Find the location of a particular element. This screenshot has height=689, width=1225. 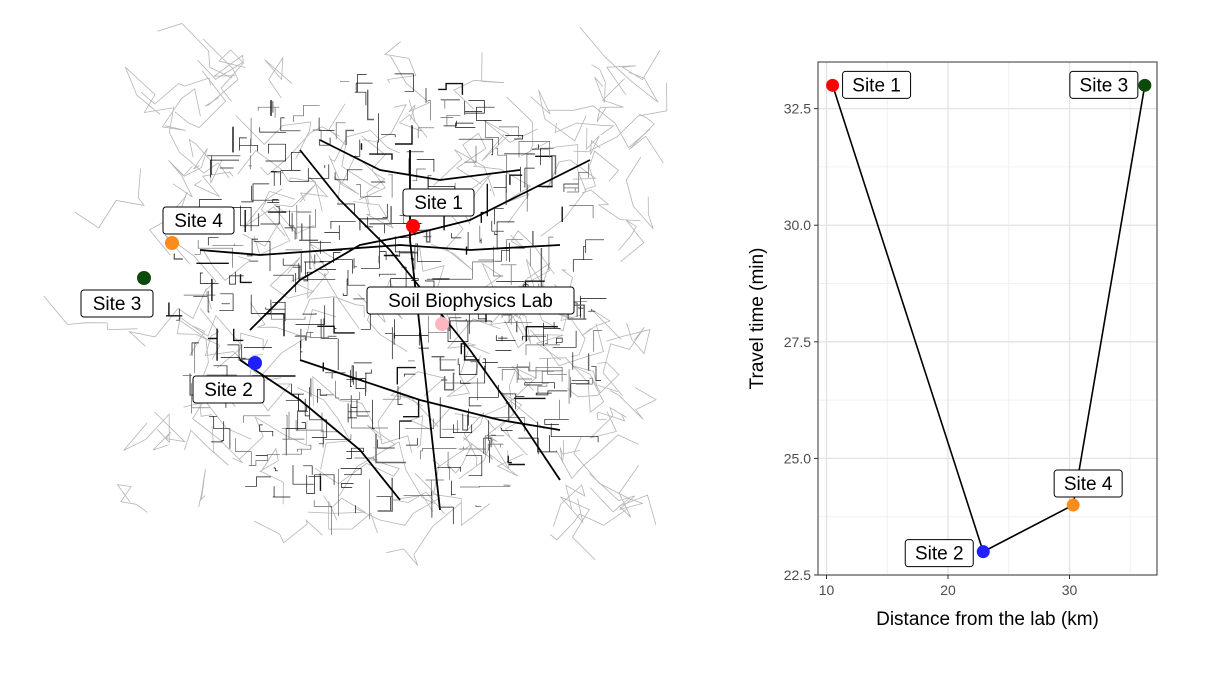

map-lab-marker is located at coordinates (442, 324).